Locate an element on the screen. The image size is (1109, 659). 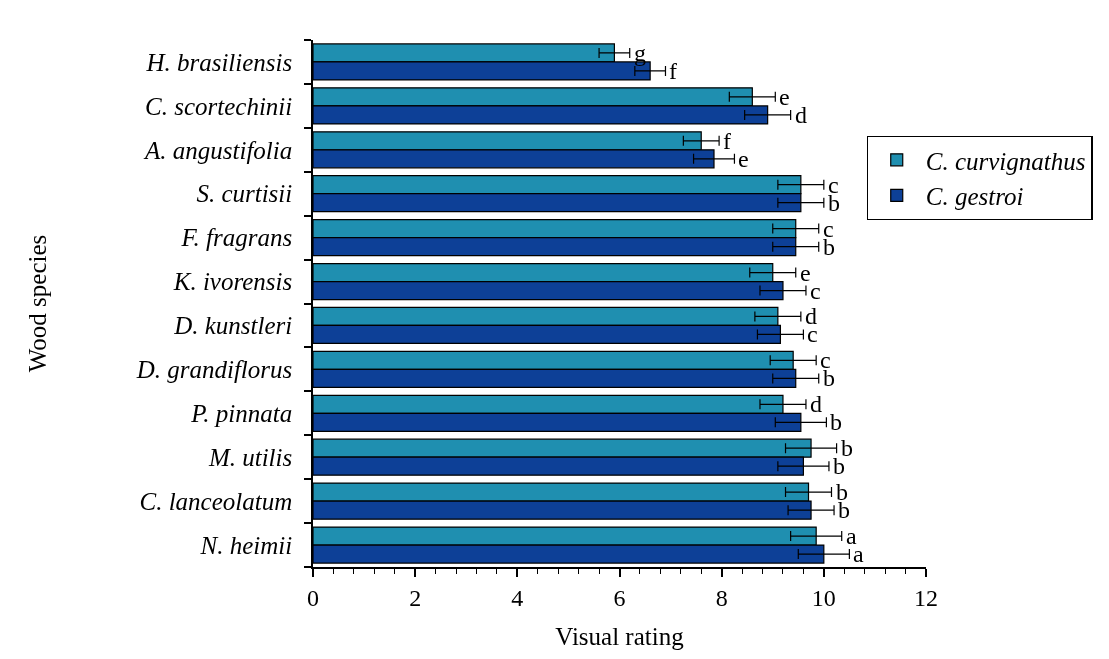
y-axis-title: Wood species is located at coordinates (37, 303).